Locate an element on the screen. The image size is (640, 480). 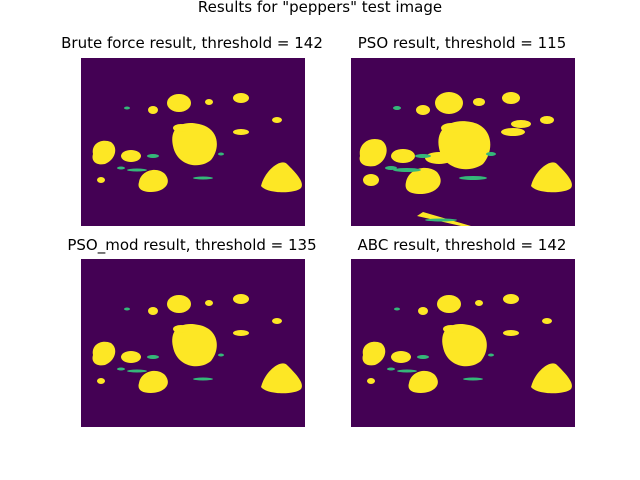
figure-suptitle: Results for "peppers" test image is located at coordinates (320, 8).